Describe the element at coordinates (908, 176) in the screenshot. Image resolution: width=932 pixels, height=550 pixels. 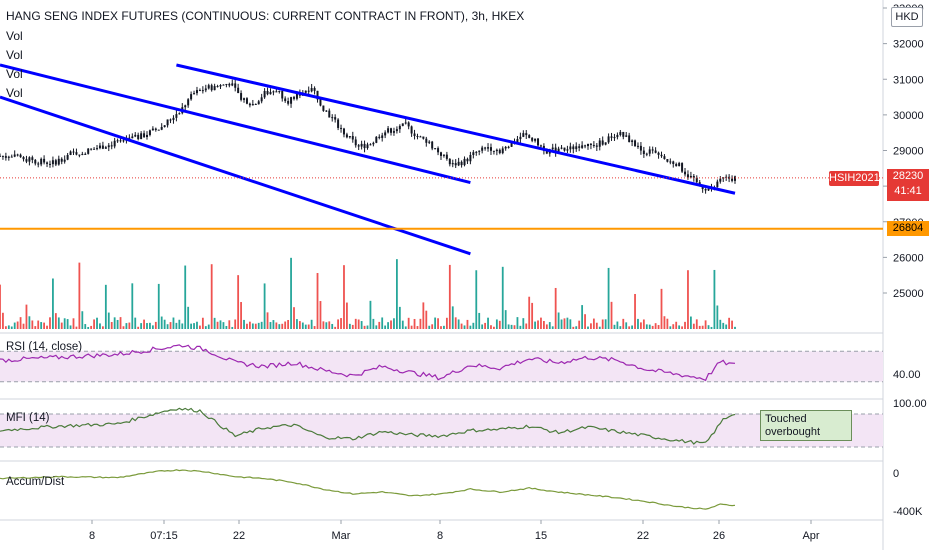
I see `last-price-value: 28230` at that location.